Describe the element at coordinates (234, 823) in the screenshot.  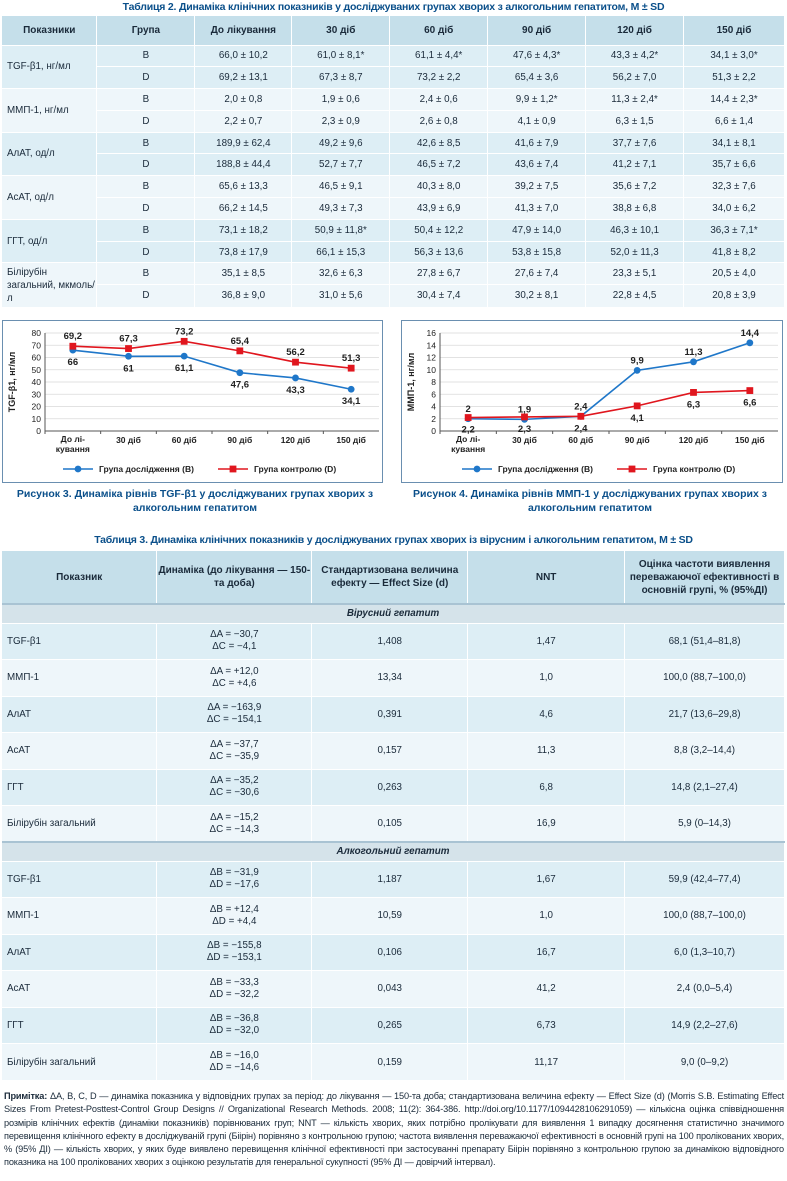
I see `table3-dynamics-cell: ΔA = −15,2 ΔC = −14,3` at that location.